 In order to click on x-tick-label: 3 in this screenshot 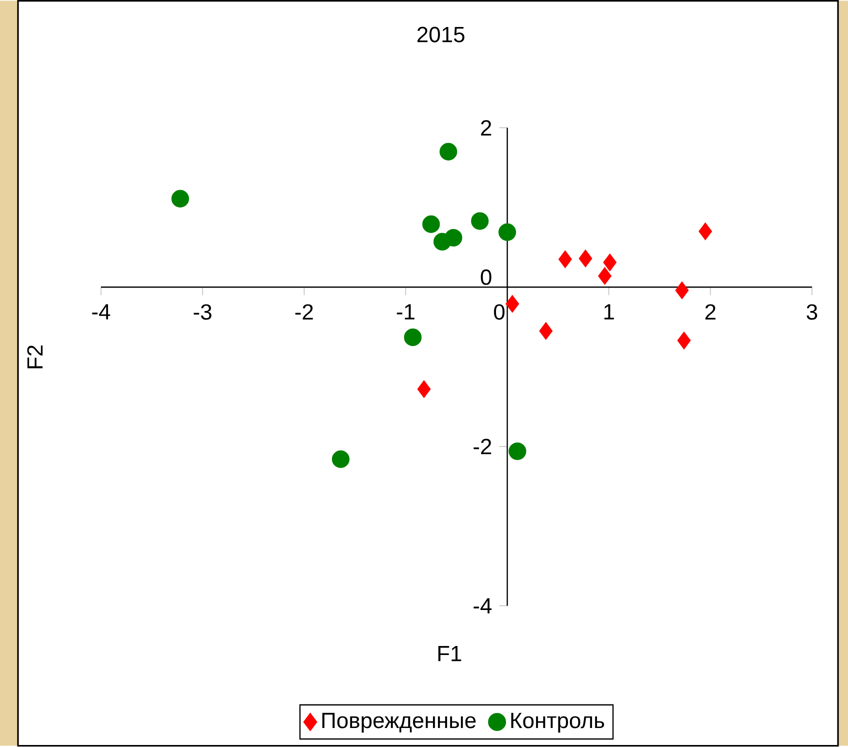, I will do `click(812, 312)`.